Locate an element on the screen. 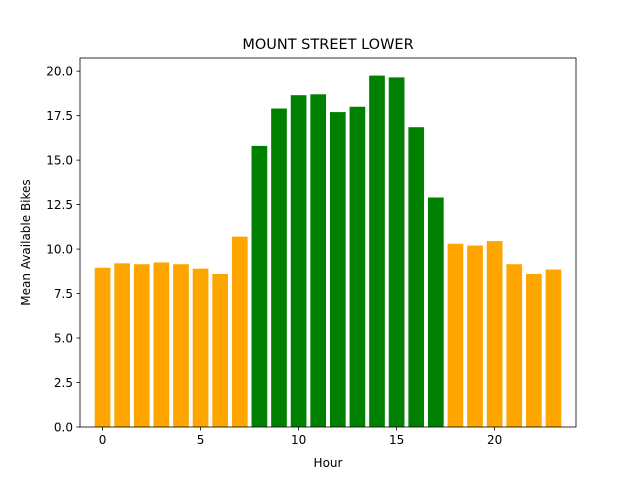 The image size is (640, 480). chart-title: MOUNT STREET LOWER is located at coordinates (327, 45).